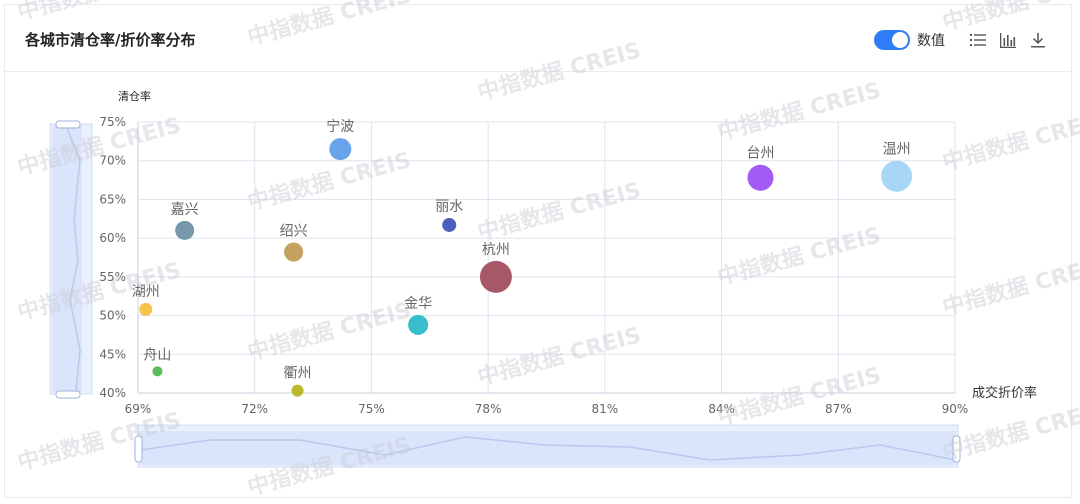 The image size is (1080, 504). I want to click on y-tick-label: 70%, so click(112, 161).